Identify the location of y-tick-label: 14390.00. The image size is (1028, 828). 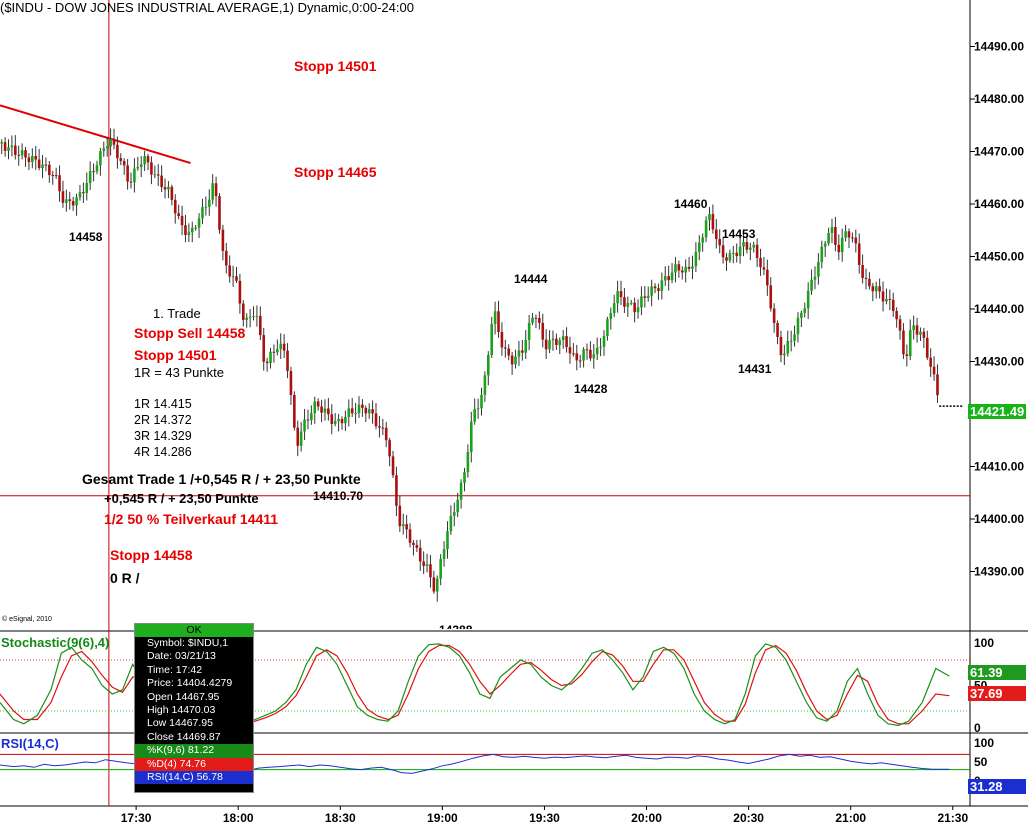
(999, 572).